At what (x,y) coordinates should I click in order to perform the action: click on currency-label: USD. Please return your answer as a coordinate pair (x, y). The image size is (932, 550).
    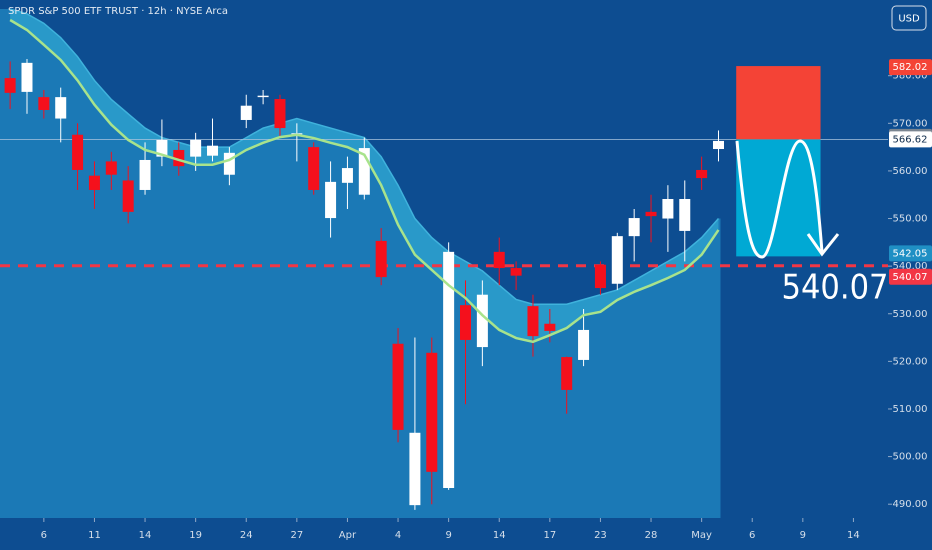
    Looking at the image, I should click on (909, 19).